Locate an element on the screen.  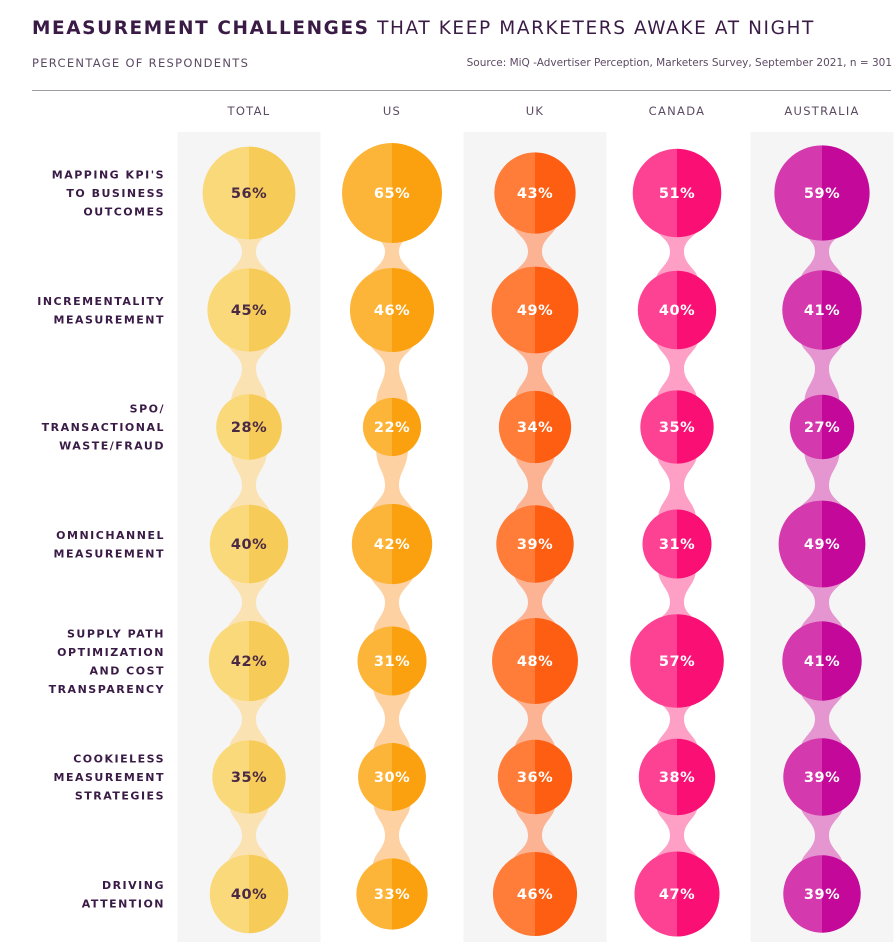
value-label-us-row-7: 33% is located at coordinates (392, 895).